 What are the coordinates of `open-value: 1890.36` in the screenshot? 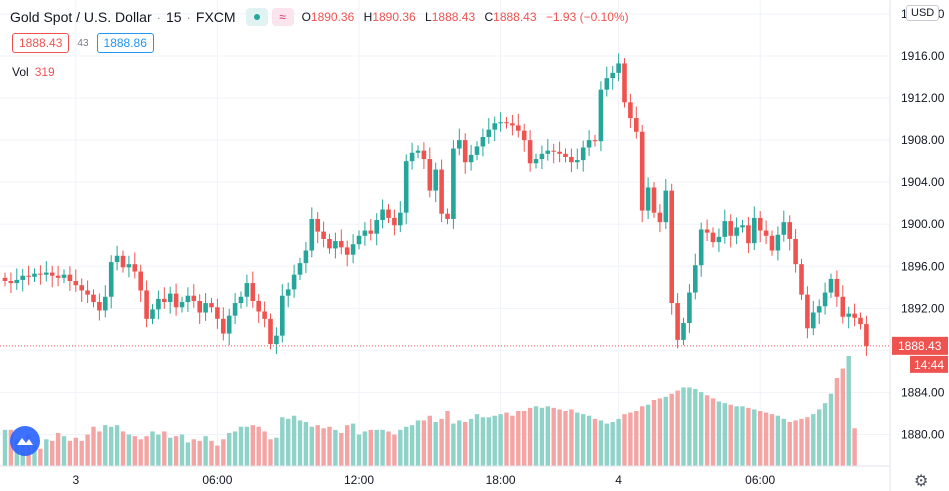 It's located at (332, 17).